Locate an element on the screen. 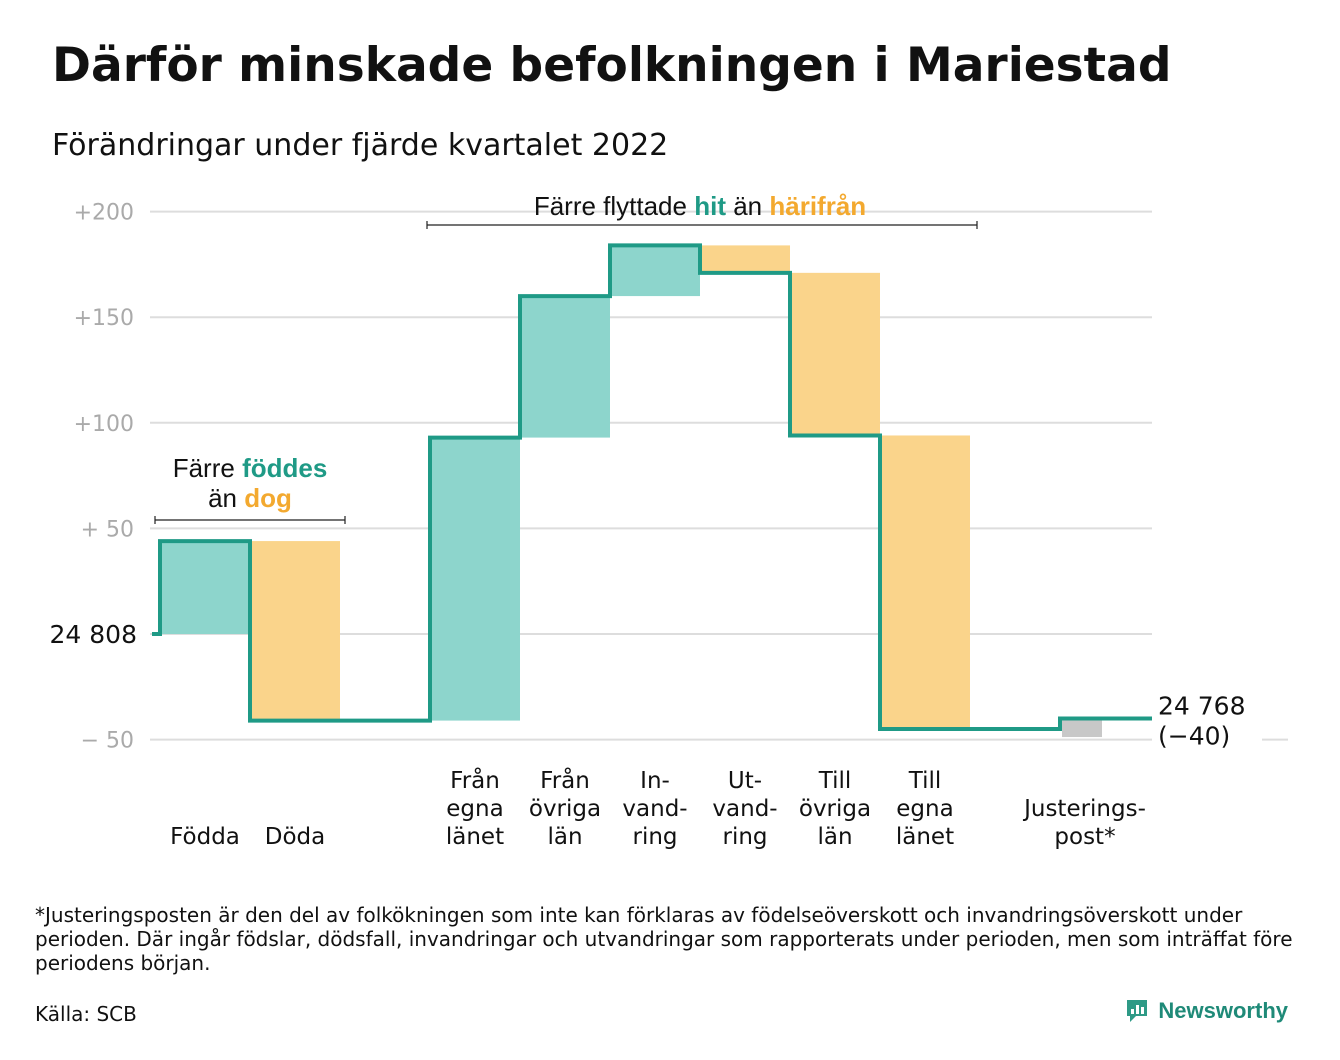 The image size is (1340, 1060). category-label: Till egna länet is located at coordinates (925, 809).